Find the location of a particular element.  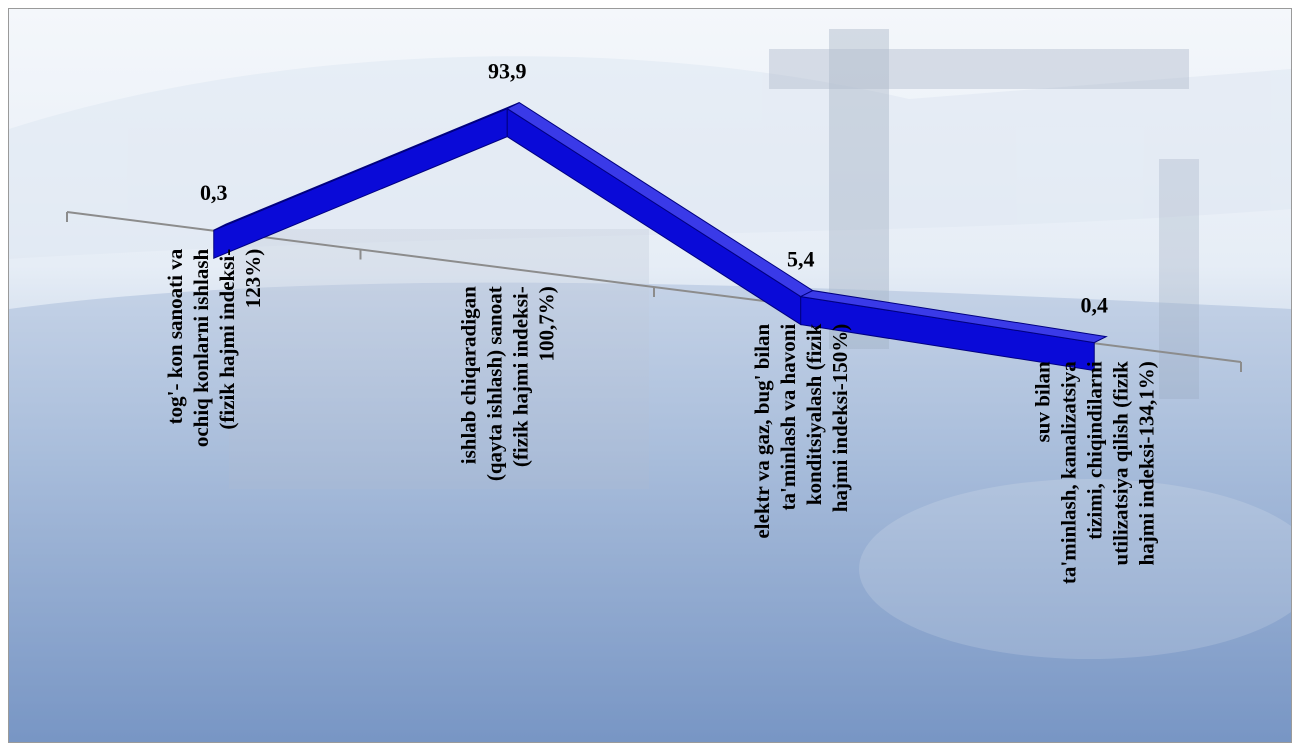

series-segment-top is located at coordinates (953, 317).